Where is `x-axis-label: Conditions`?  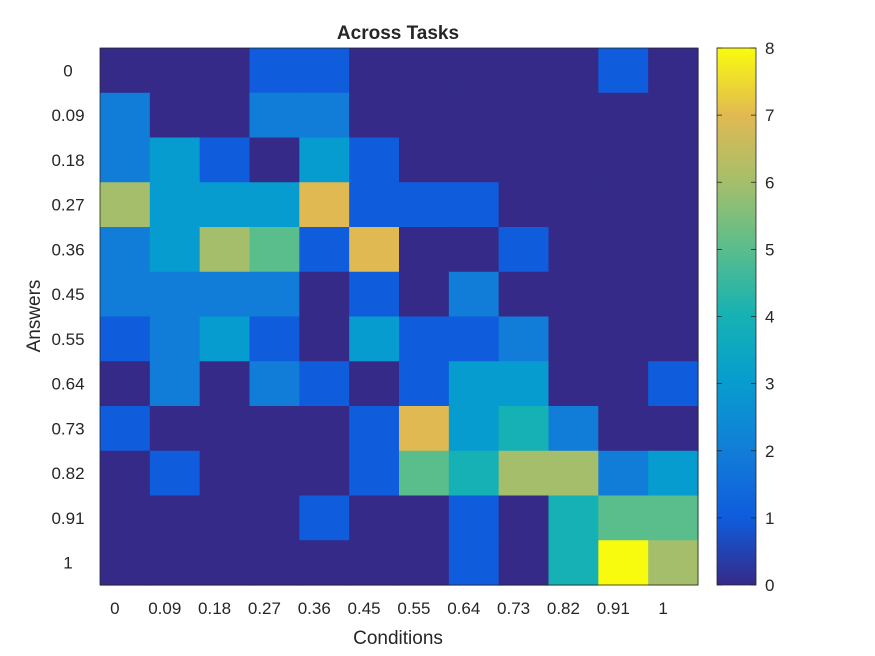
x-axis-label: Conditions is located at coordinates (398, 638).